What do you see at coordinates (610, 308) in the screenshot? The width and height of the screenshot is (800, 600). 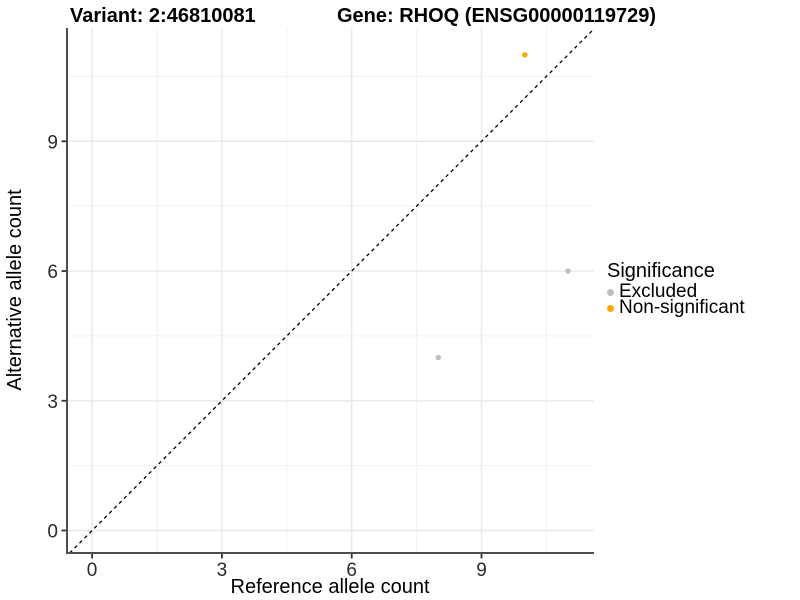 I see `legend-nonsignificant-dot-icon` at bounding box center [610, 308].